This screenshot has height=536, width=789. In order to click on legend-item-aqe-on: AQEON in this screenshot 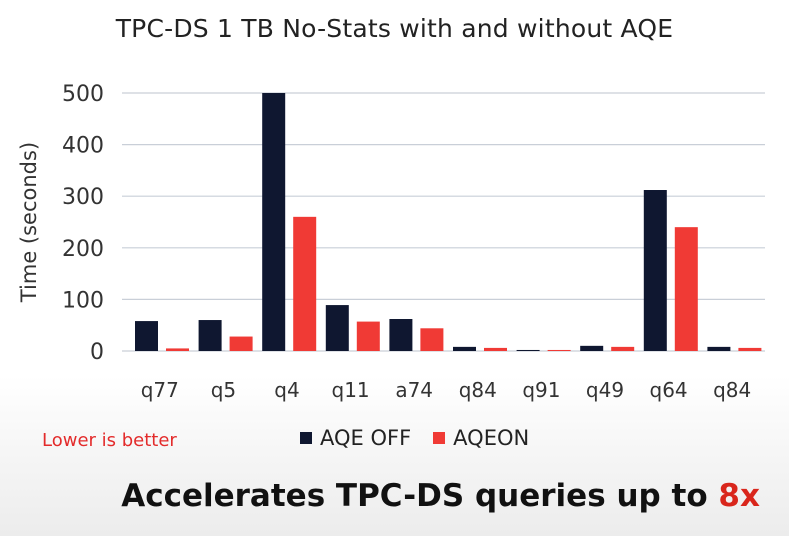, I will do `click(481, 438)`.